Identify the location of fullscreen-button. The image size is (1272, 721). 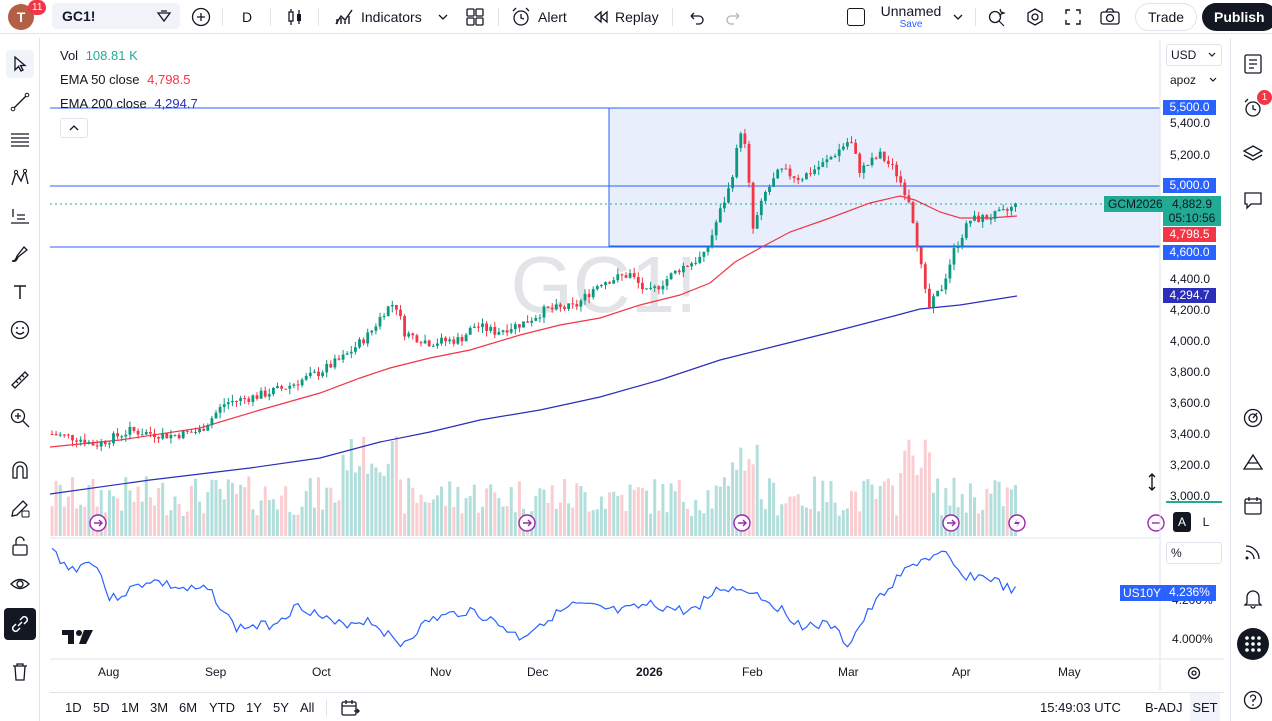
(1073, 17).